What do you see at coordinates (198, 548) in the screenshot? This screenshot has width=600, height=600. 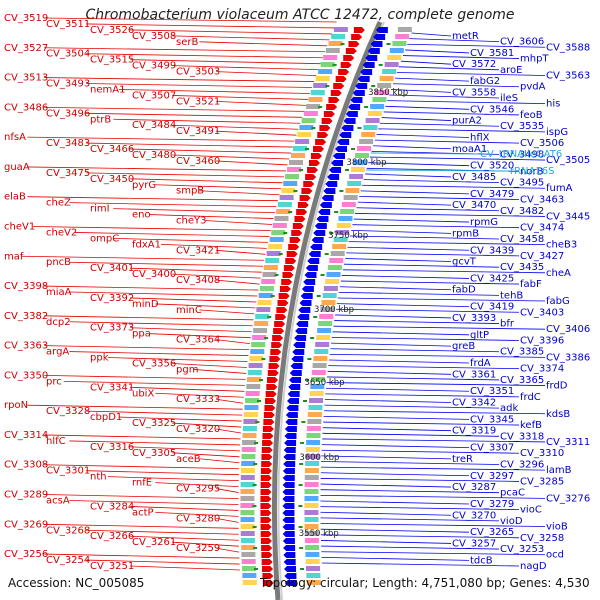 I see `gene-label-left: CV_3259` at bounding box center [198, 548].